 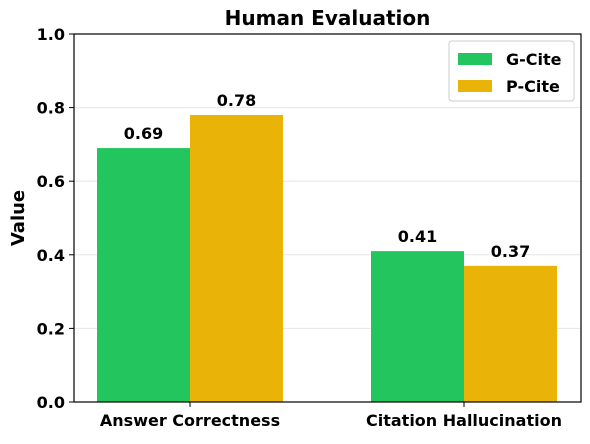 I want to click on data-label: 0.69, so click(x=143, y=133).